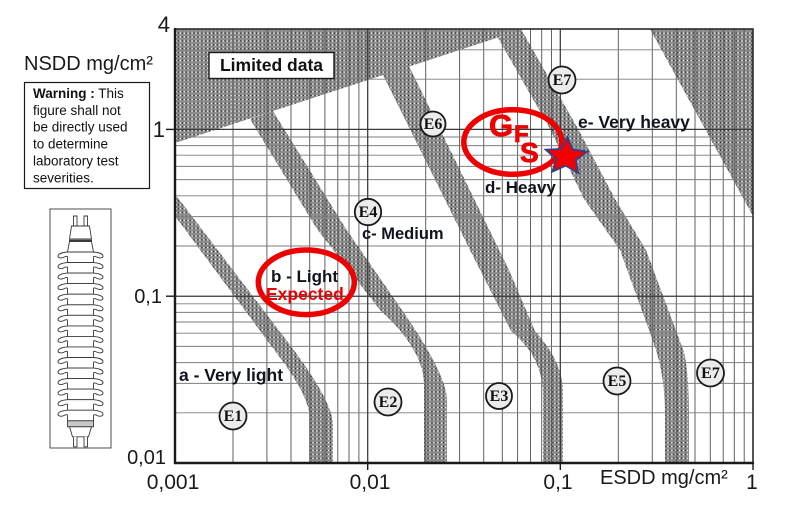  Describe the element at coordinates (78, 93) in the screenshot. I see `svg-text: Warning : This` at that location.